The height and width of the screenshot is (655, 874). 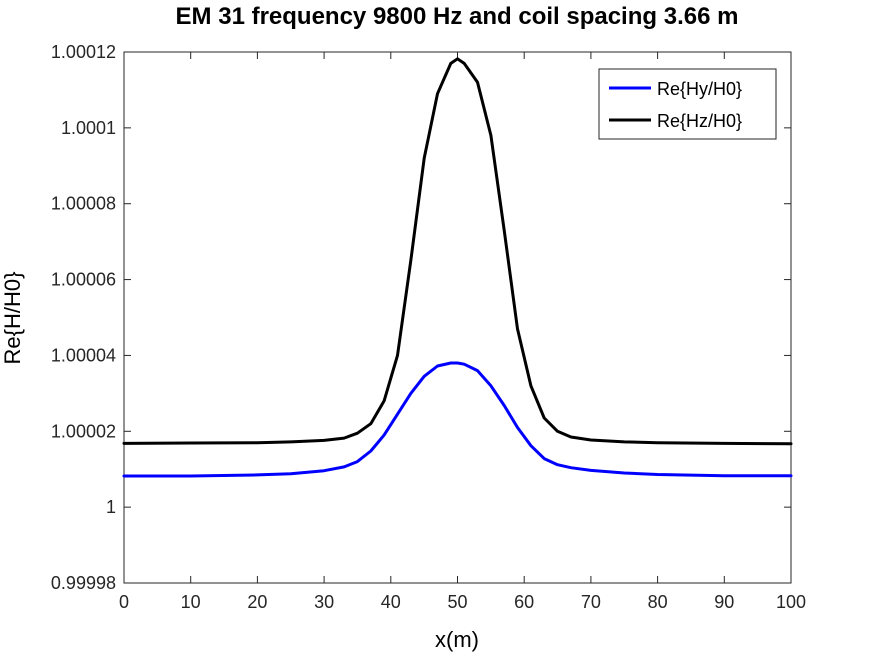 I want to click on x-tick-label: 40, so click(x=391, y=602).